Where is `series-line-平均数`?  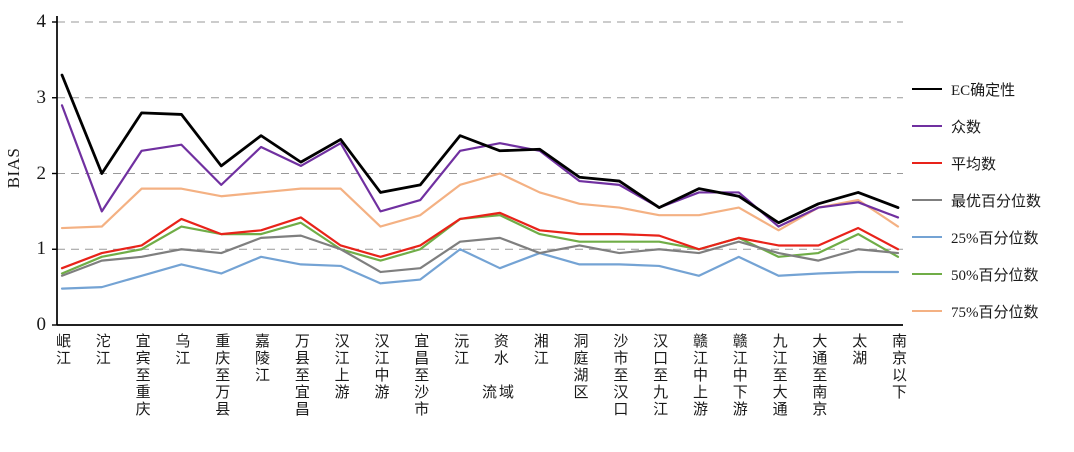 series-line-平均数 is located at coordinates (480, 240).